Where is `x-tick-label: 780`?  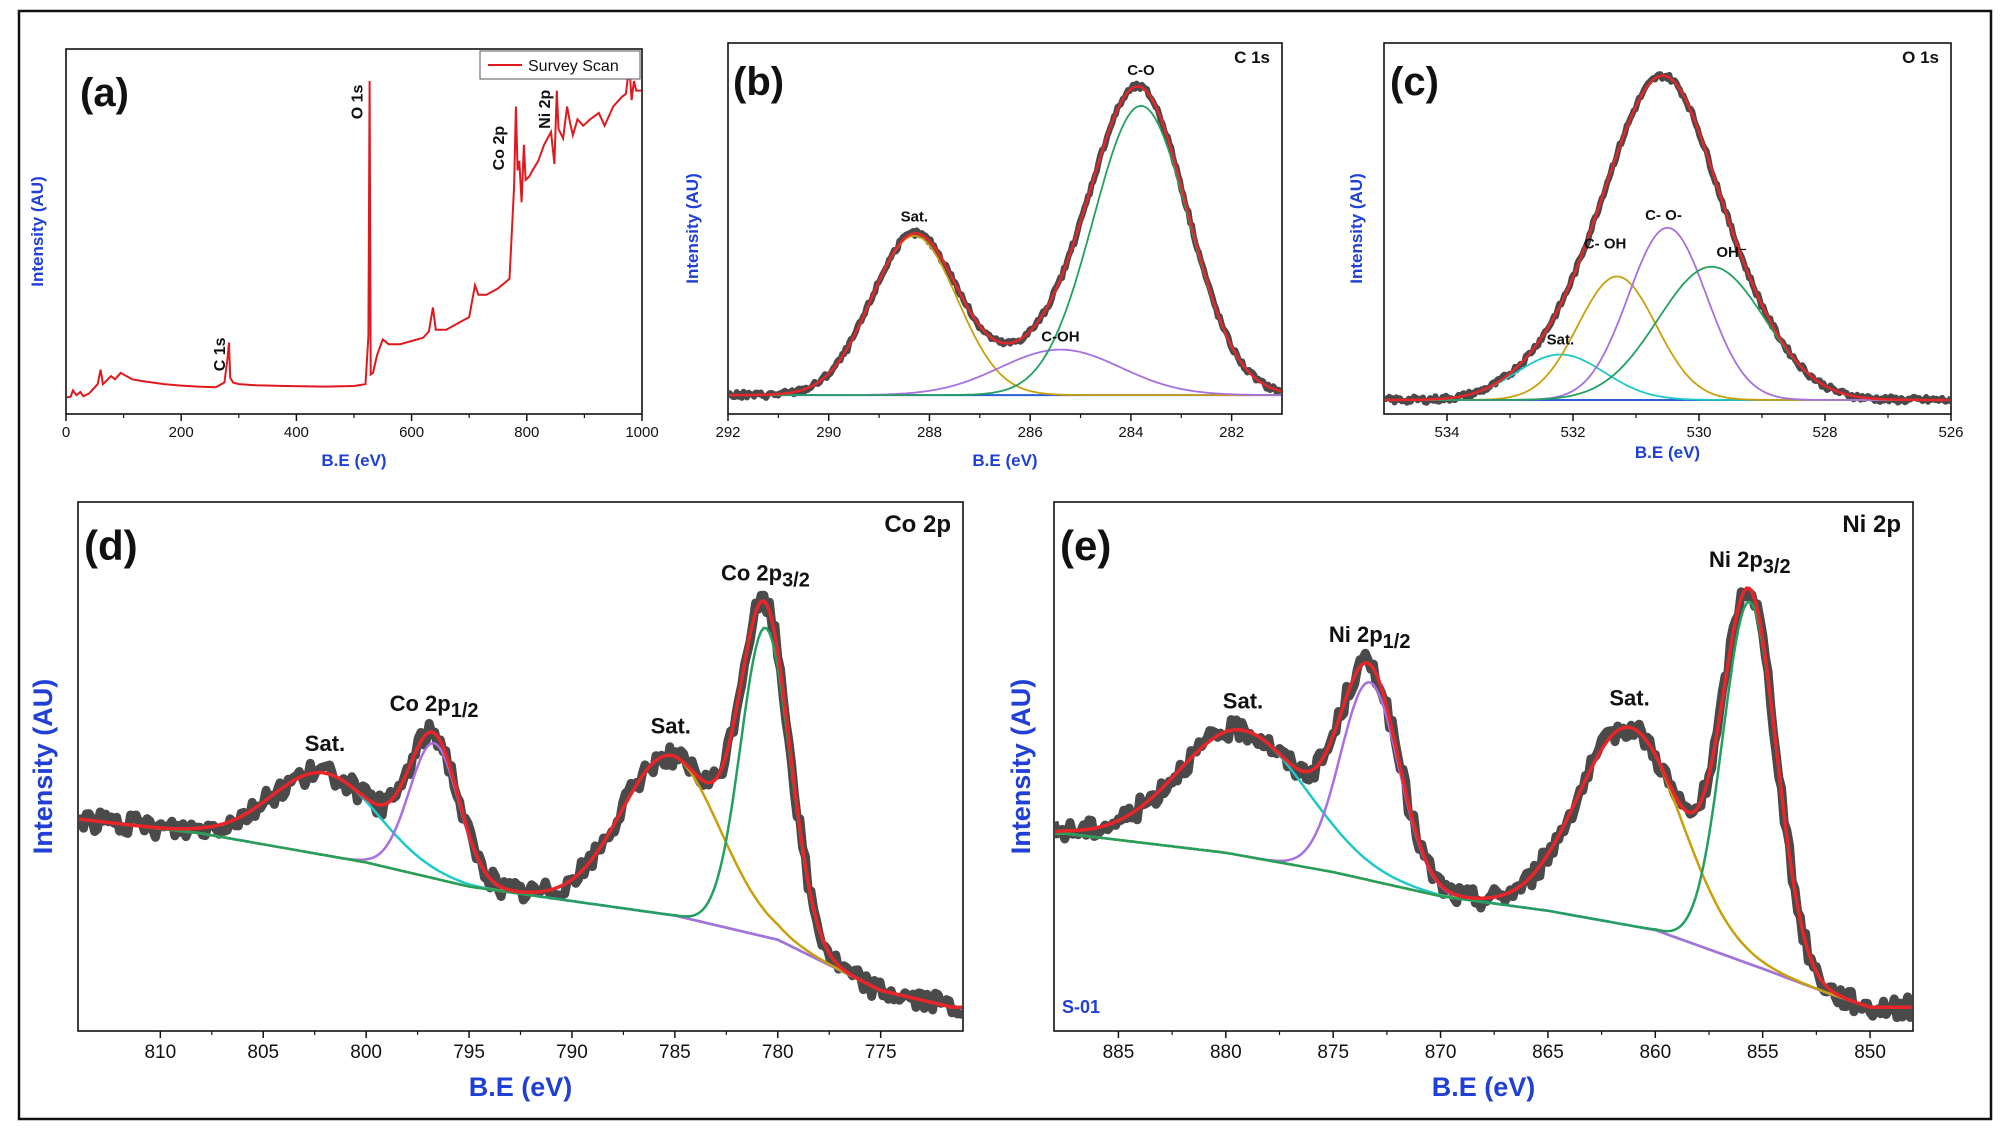
x-tick-label: 780 is located at coordinates (778, 1052).